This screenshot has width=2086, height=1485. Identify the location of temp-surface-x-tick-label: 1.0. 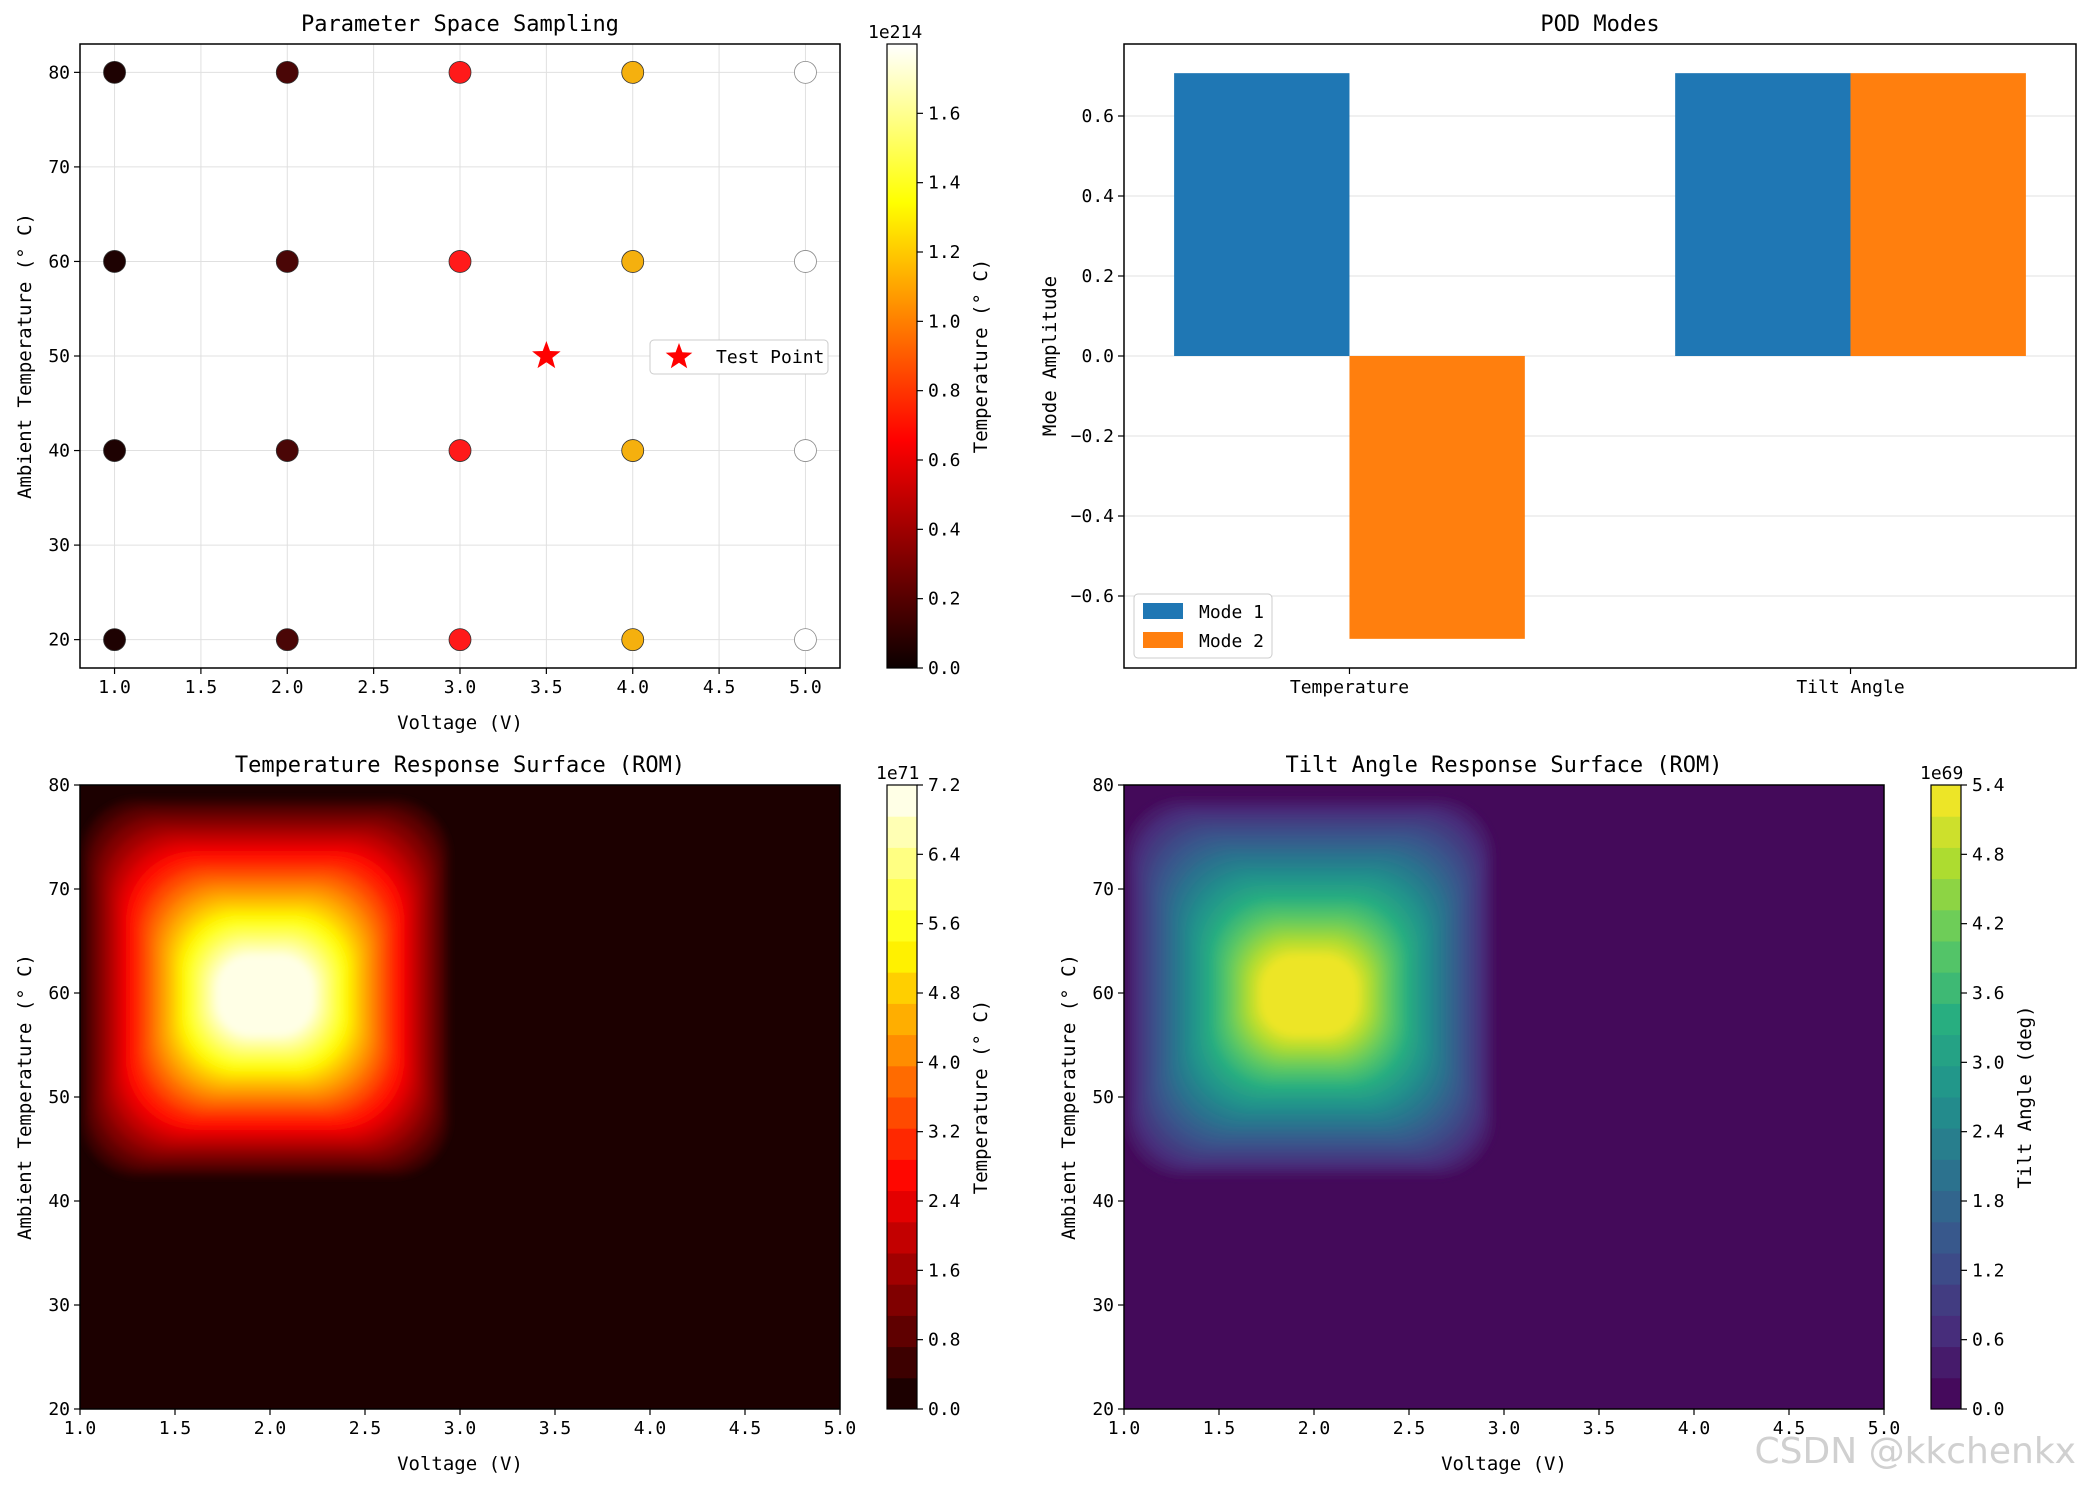
(80, 1428).